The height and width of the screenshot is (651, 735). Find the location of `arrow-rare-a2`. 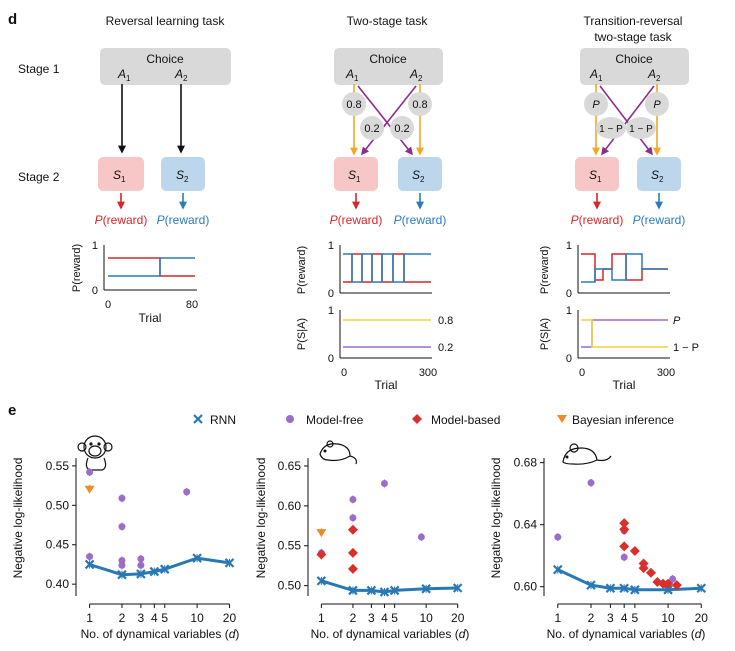

arrow-rare-a2 is located at coordinates (628, 120).